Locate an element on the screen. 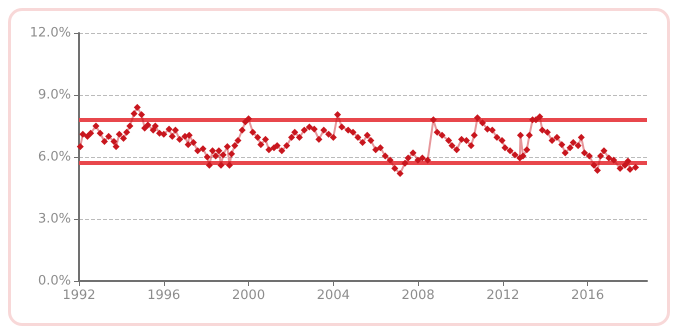 The height and width of the screenshot is (336, 682). x-tick-label: 2008 is located at coordinates (418, 295).